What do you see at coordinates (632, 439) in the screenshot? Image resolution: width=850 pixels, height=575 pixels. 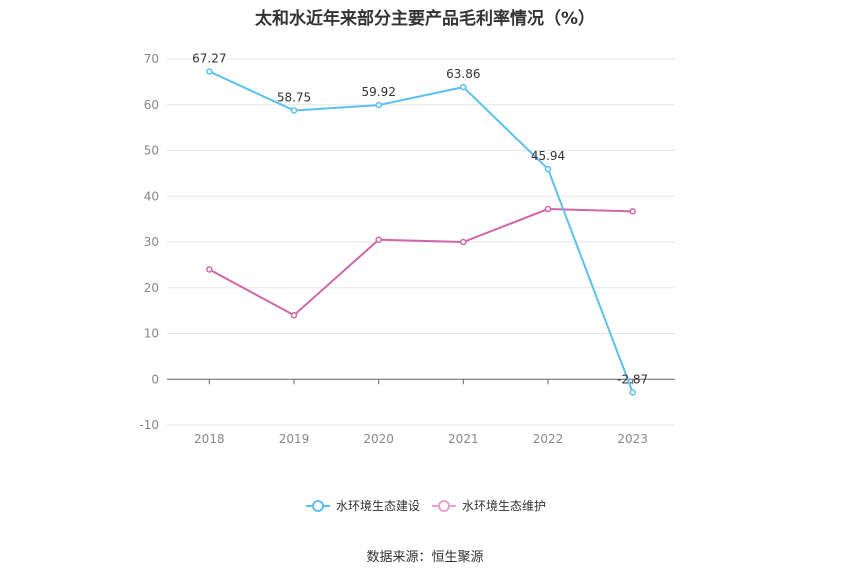 I see `x-tick-label: 2023` at bounding box center [632, 439].